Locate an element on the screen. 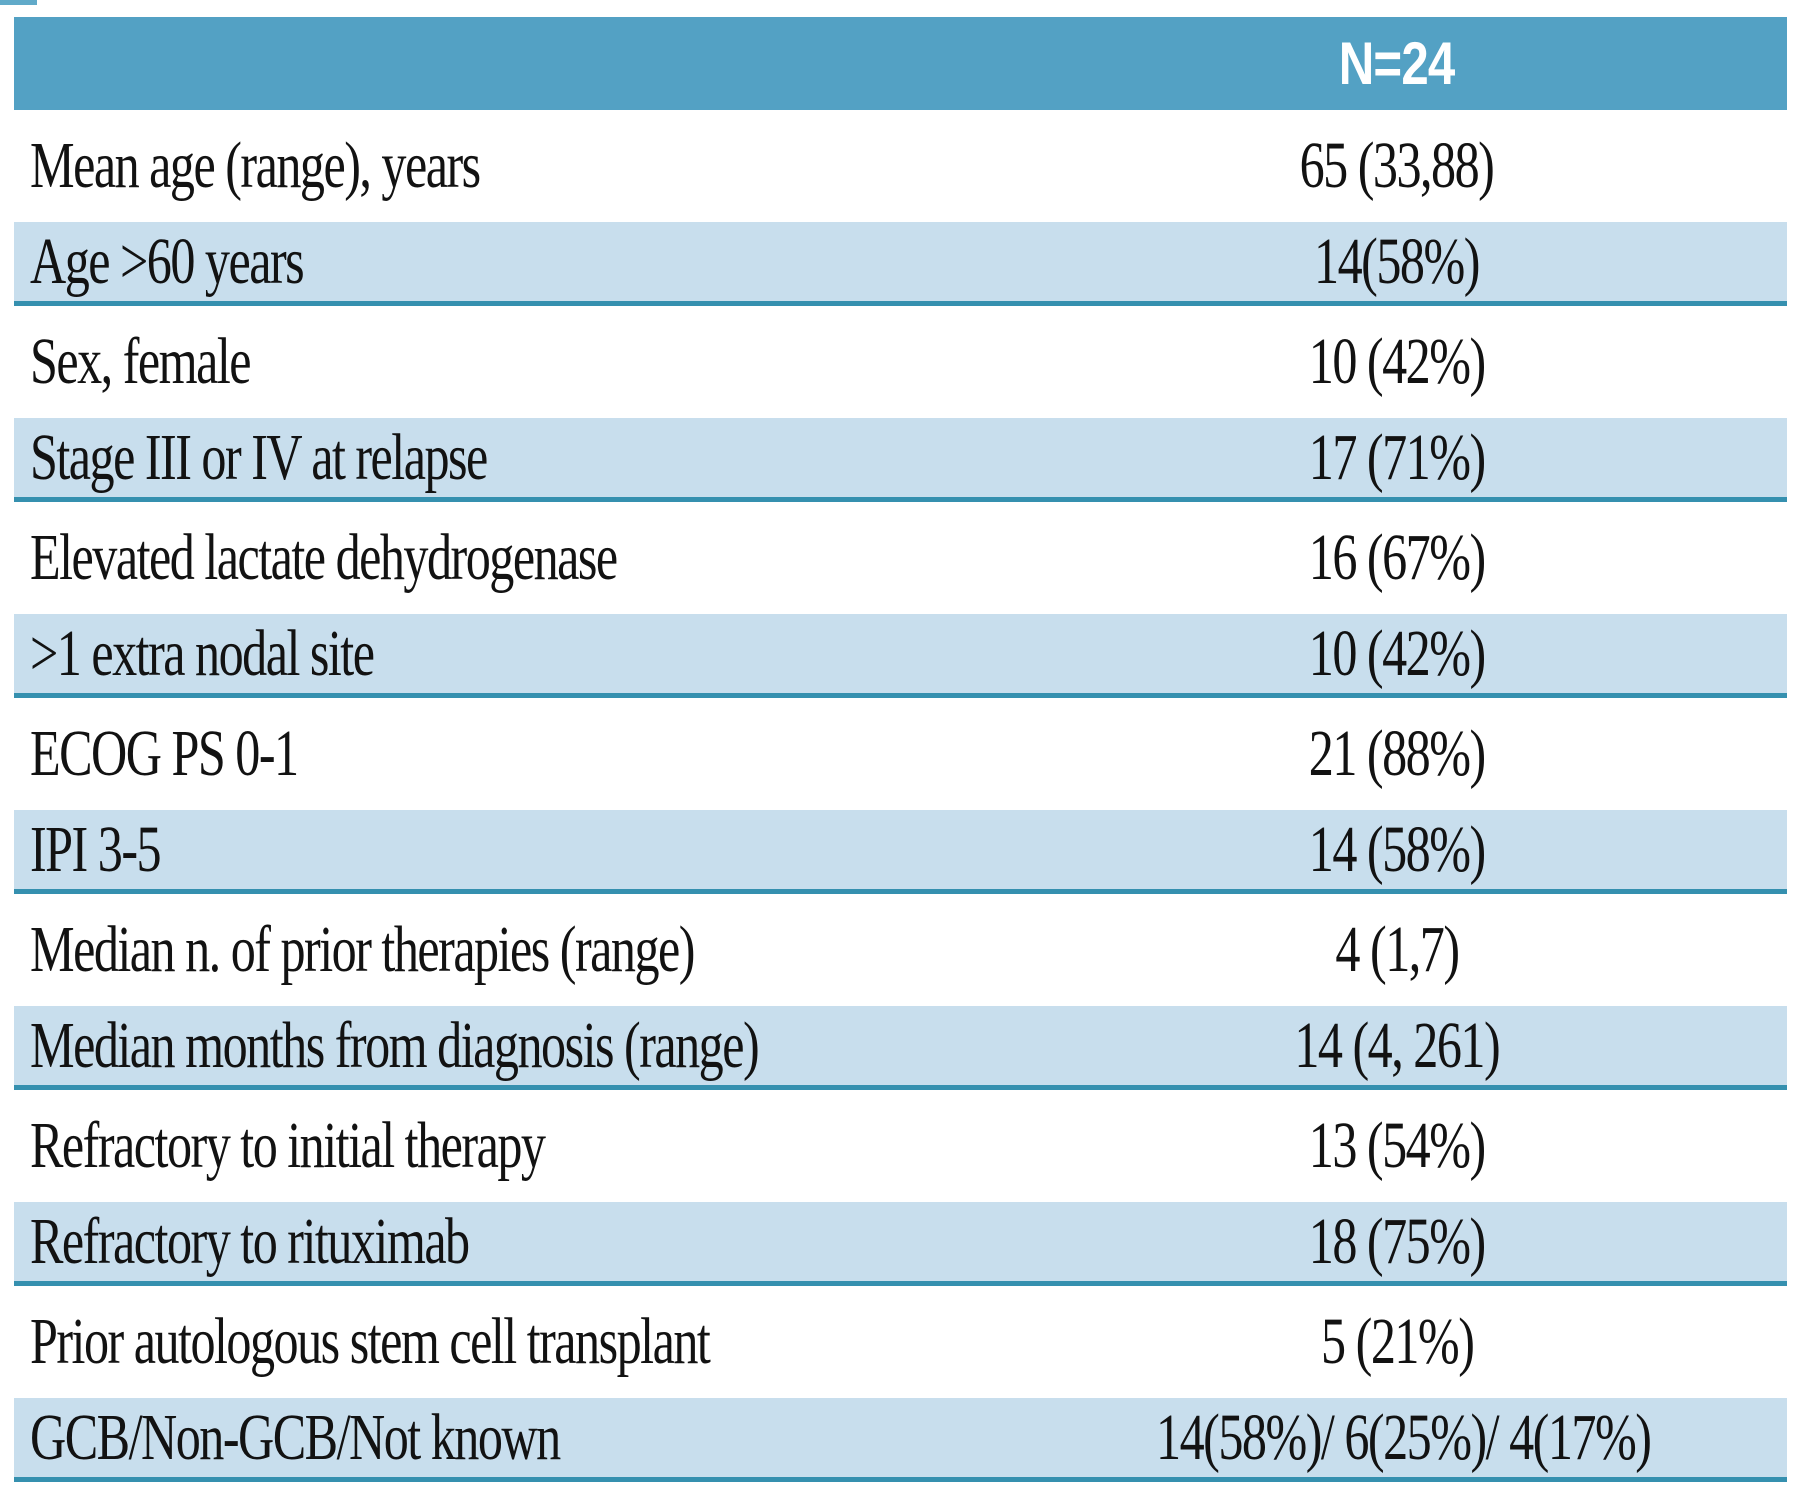 This screenshot has height=1511, width=1800. table-row: Elevated lactate dehydrogenase 16 (67%) is located at coordinates (900, 558).